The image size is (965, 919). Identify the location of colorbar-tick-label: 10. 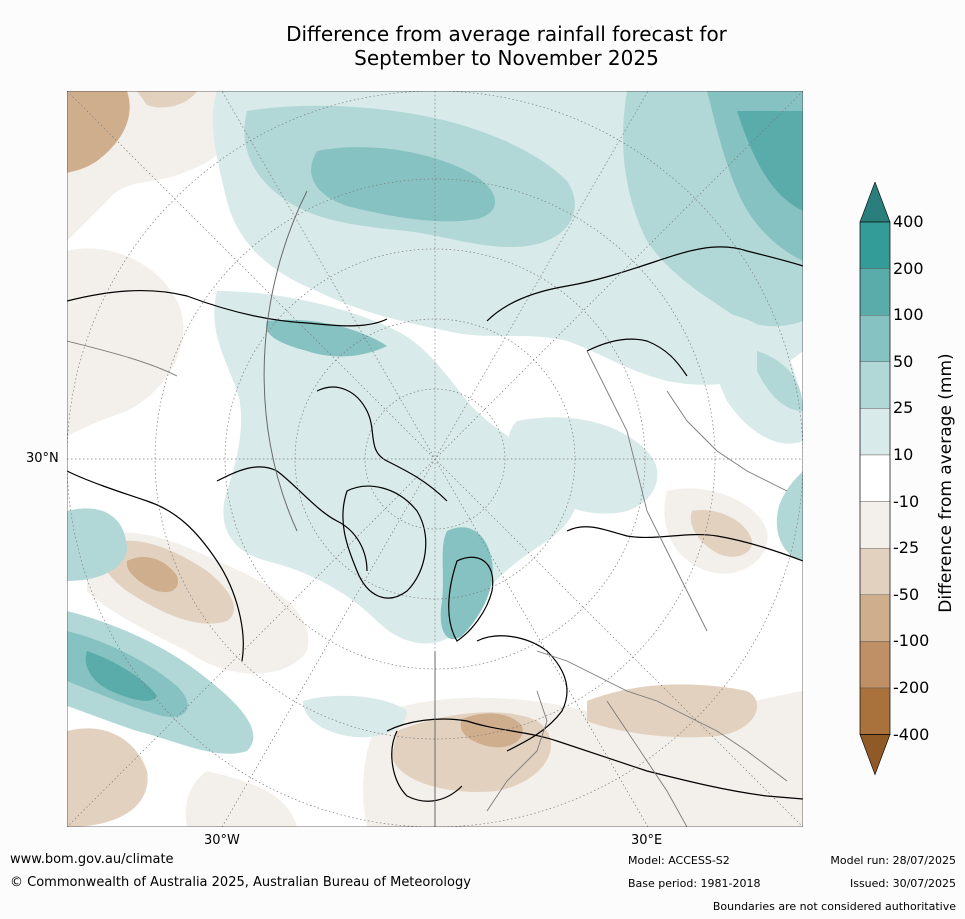
(903, 454).